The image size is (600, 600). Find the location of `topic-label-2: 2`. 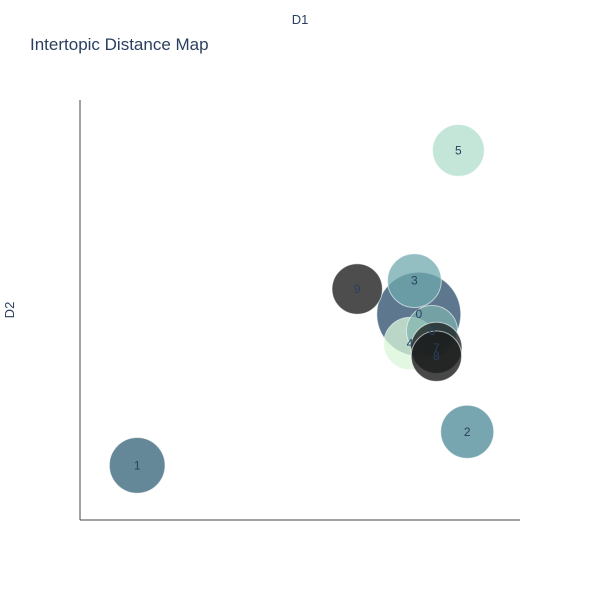

topic-label-2: 2 is located at coordinates (467, 432).